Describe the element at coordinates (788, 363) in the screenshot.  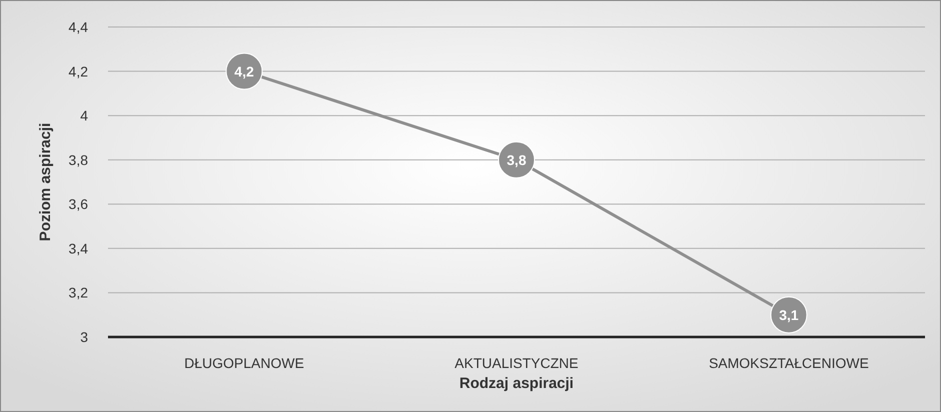
I see `x-tick-label: SAMOKSZTAŁCENIOWE` at that location.